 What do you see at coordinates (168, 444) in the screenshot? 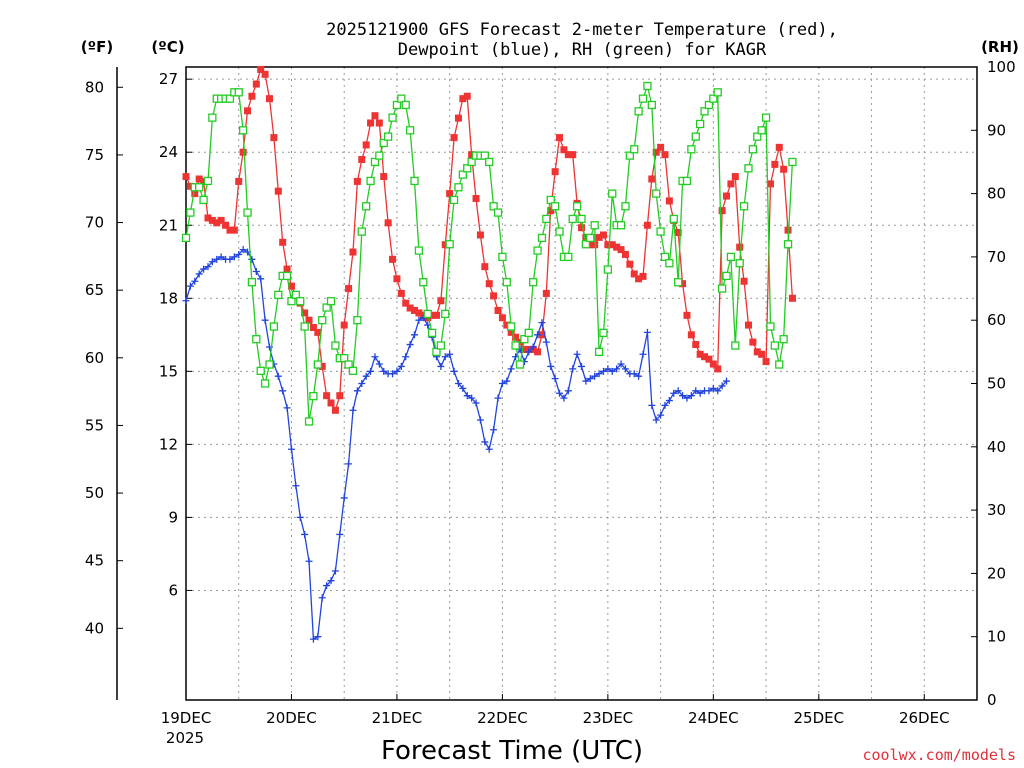
I see `celsius-tick-label: 12` at bounding box center [168, 444].